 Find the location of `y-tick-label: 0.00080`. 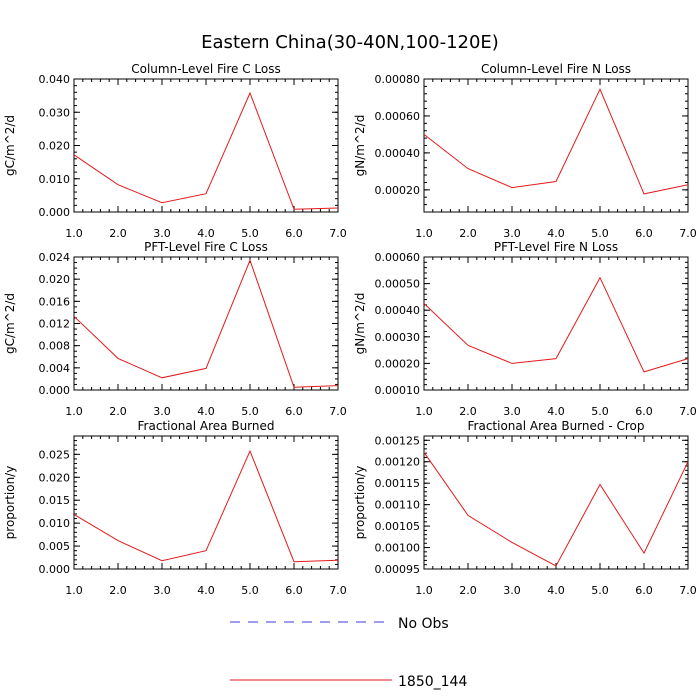

y-tick-label: 0.00080 is located at coordinates (398, 79).